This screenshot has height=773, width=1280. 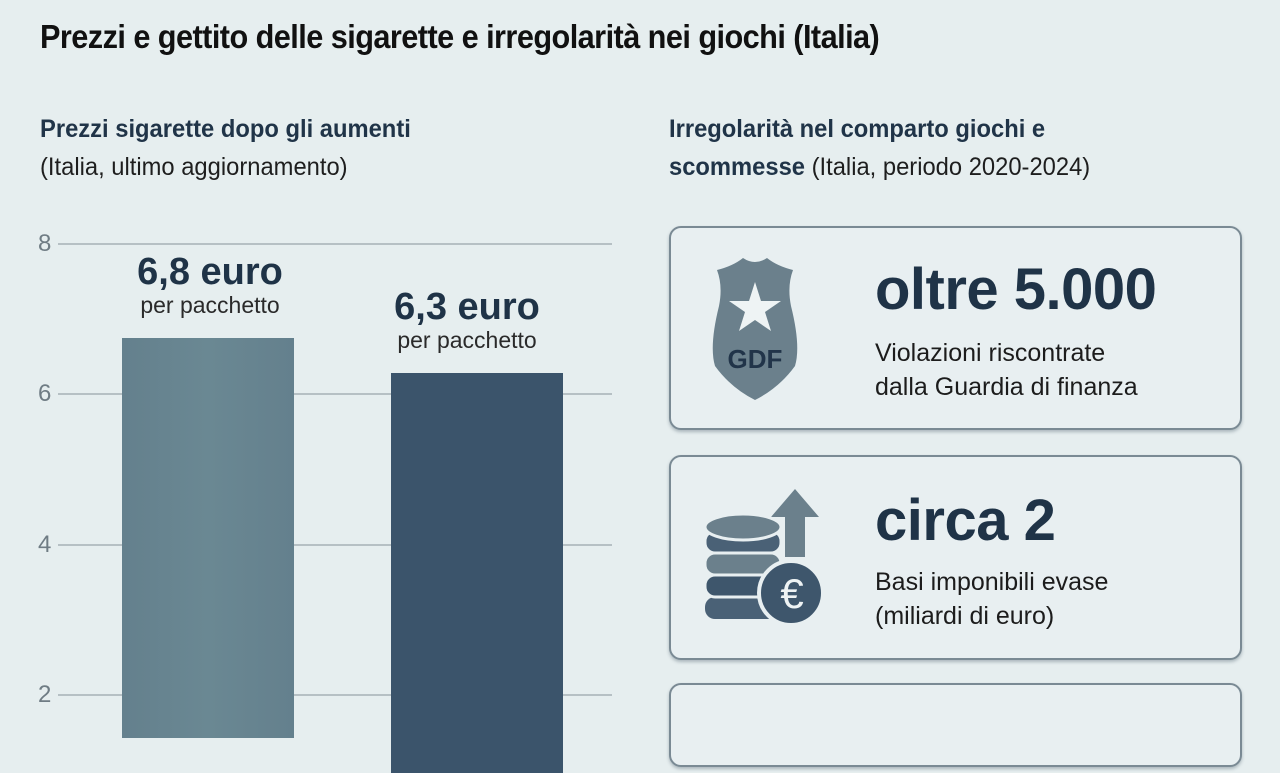 What do you see at coordinates (45, 393) in the screenshot?
I see `y-tick-6: 6` at bounding box center [45, 393].